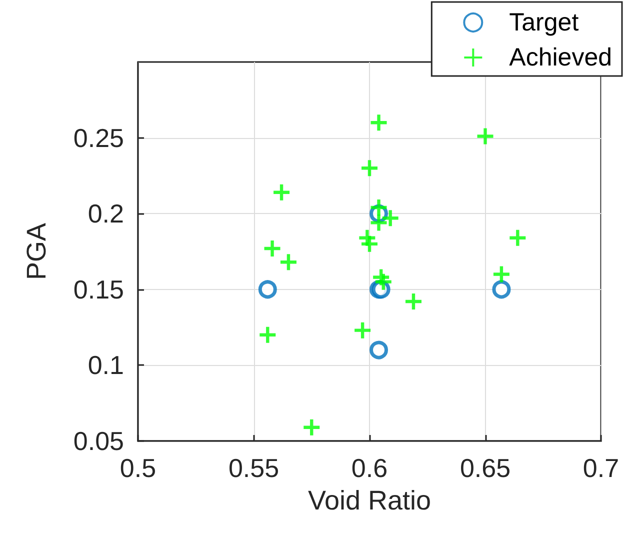  What do you see at coordinates (485, 468) in the screenshot?
I see `x-tick-label: 0.65` at bounding box center [485, 468].